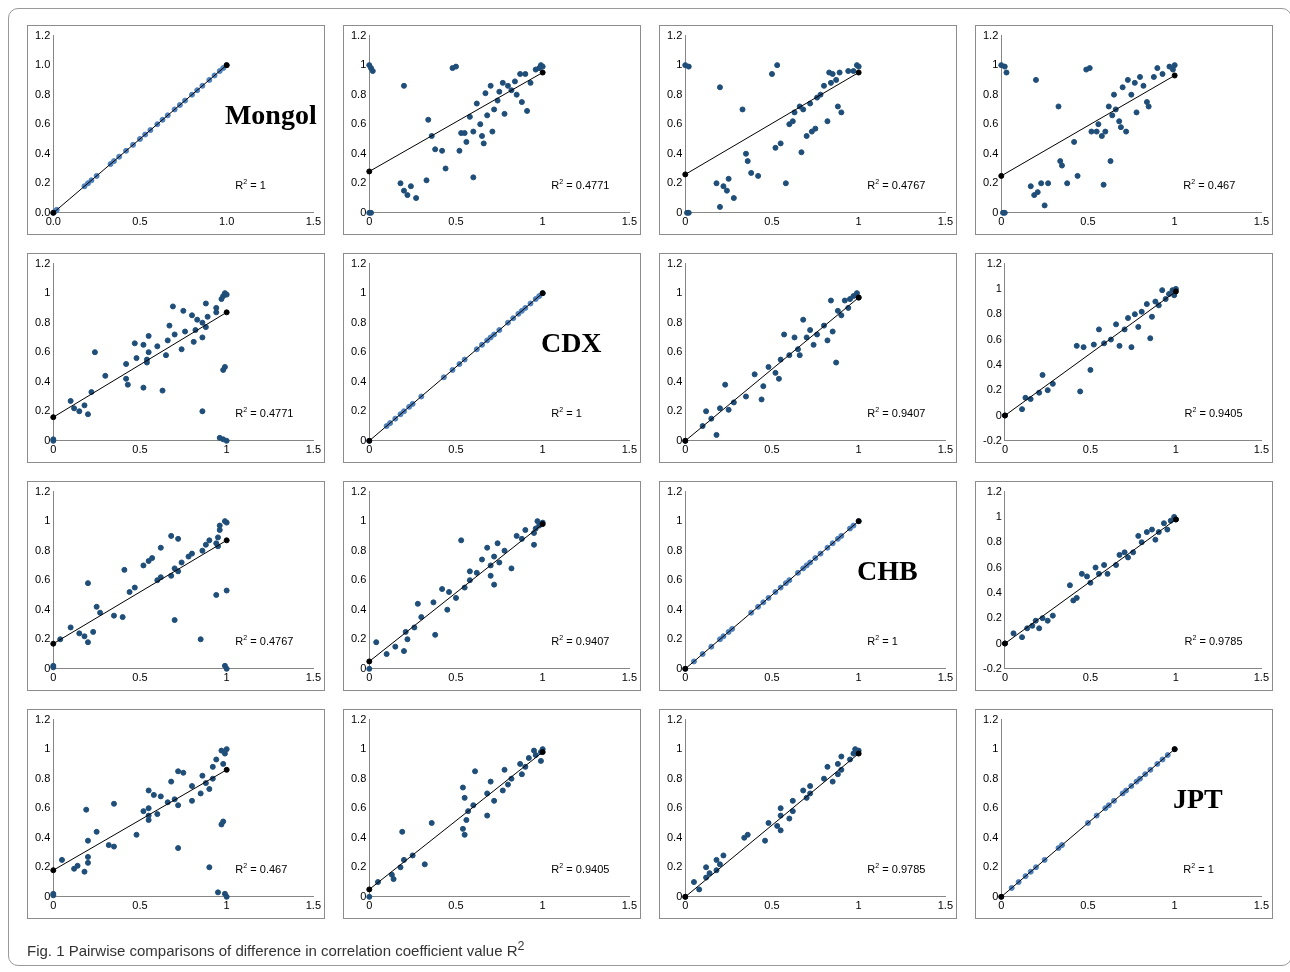  What do you see at coordinates (1198, 799) in the screenshot?
I see `annotation: JPT` at bounding box center [1198, 799].